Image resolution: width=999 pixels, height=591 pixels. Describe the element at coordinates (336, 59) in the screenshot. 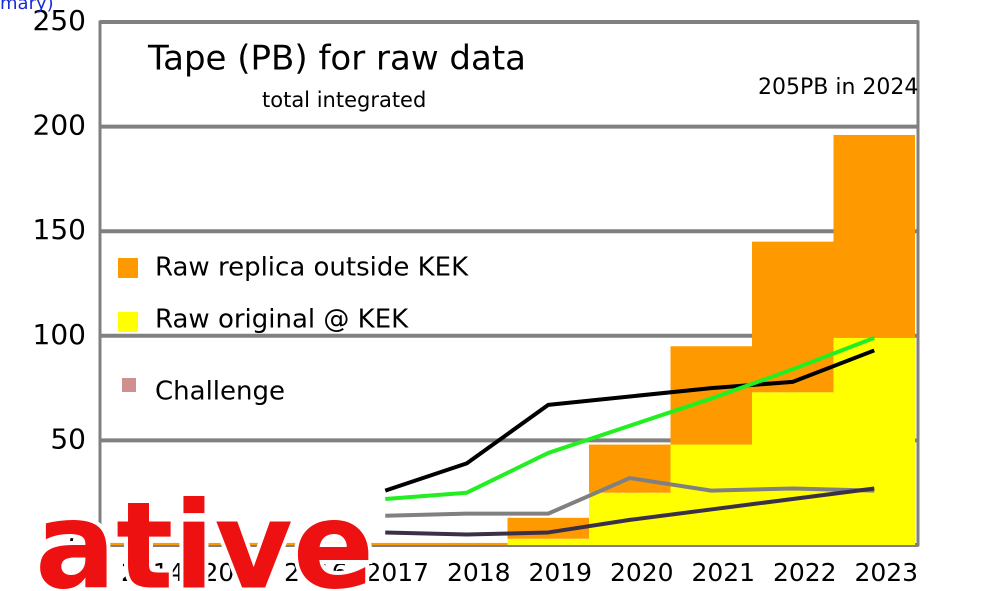

I see `chart-title: Tape (PB) for raw data` at that location.